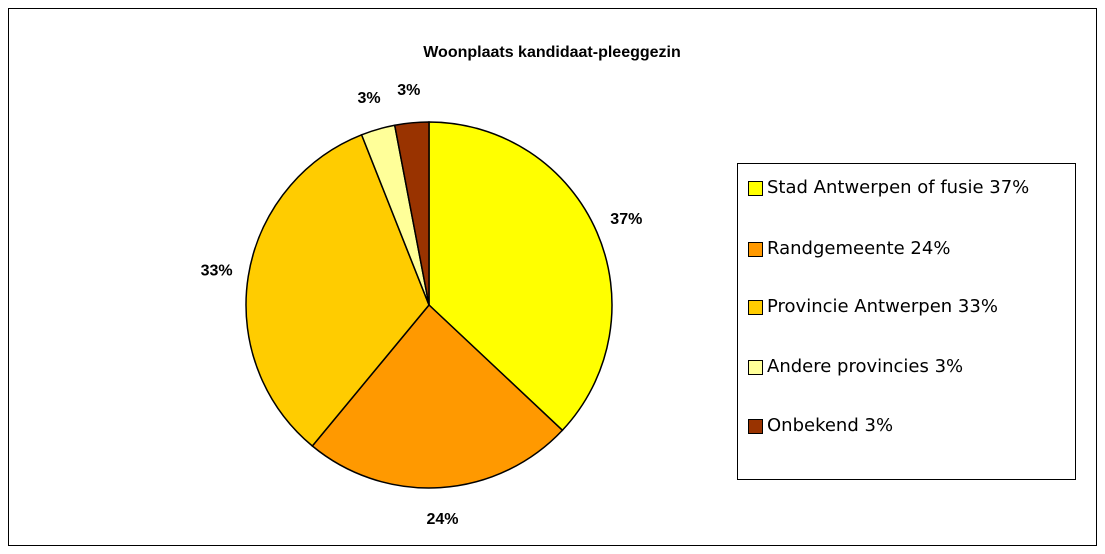 The image size is (1105, 554). I want to click on legend-entry: Stad Antwerpen of fusie 37%, so click(908, 187).